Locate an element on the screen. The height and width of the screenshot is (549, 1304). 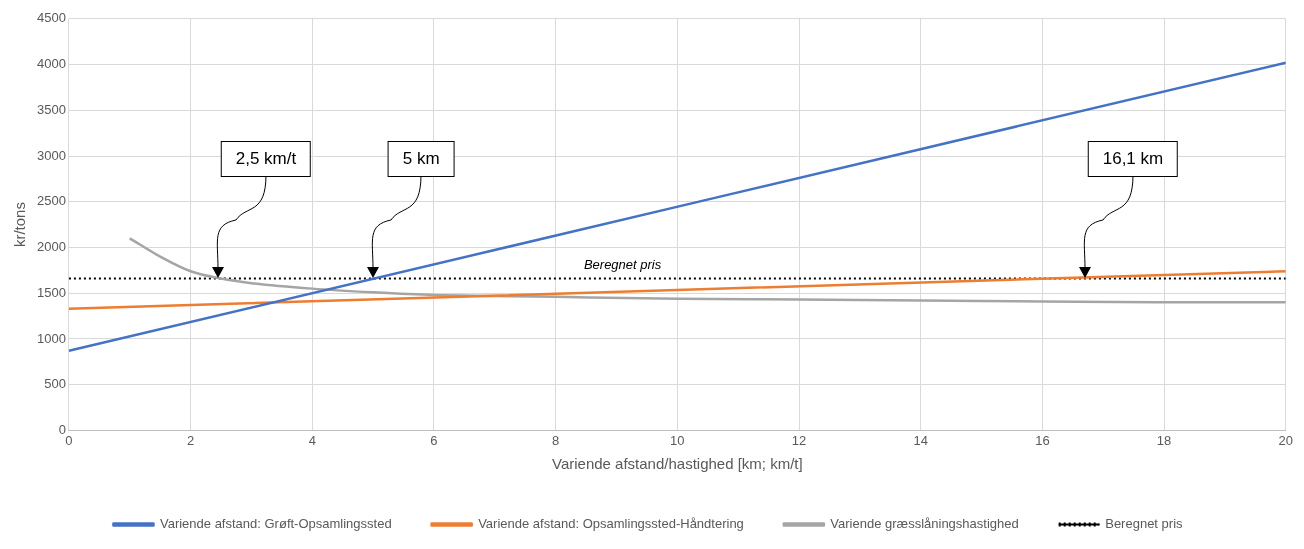
legend-label: Beregnet pris is located at coordinates (1144, 524).